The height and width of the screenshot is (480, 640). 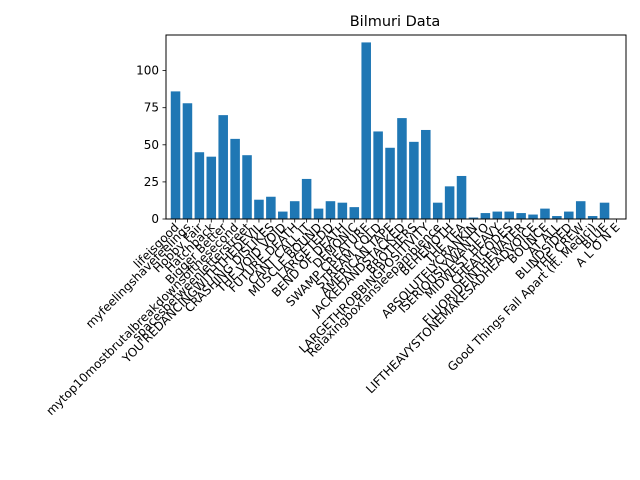 What do you see at coordinates (151, 182) in the screenshot?
I see `y-tick-label: 25` at bounding box center [151, 182].